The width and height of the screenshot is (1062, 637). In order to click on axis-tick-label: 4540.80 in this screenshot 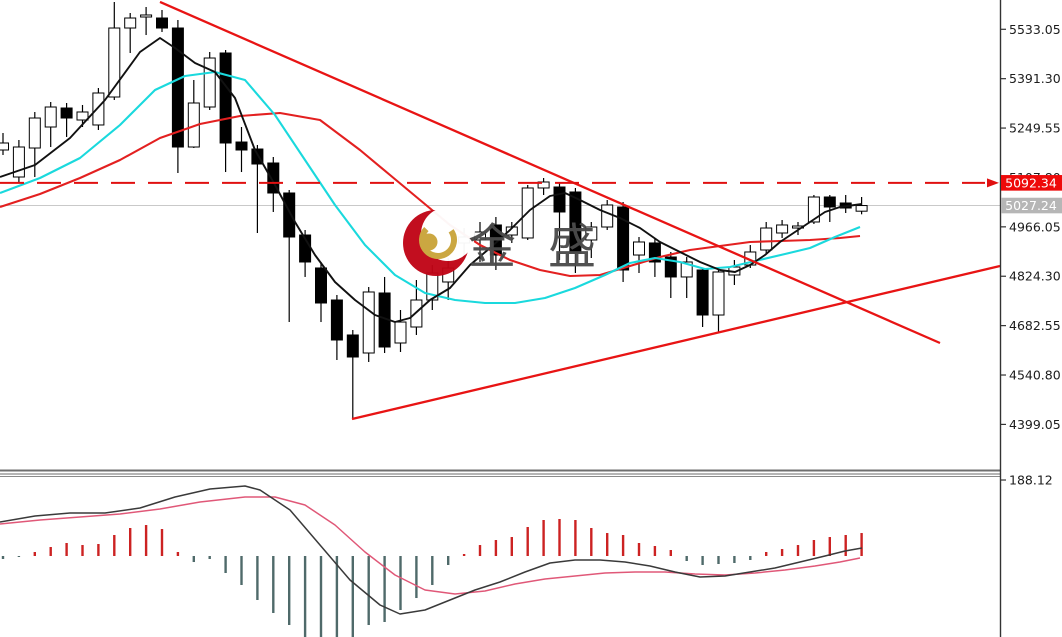, I will do `click(1035, 375)`.